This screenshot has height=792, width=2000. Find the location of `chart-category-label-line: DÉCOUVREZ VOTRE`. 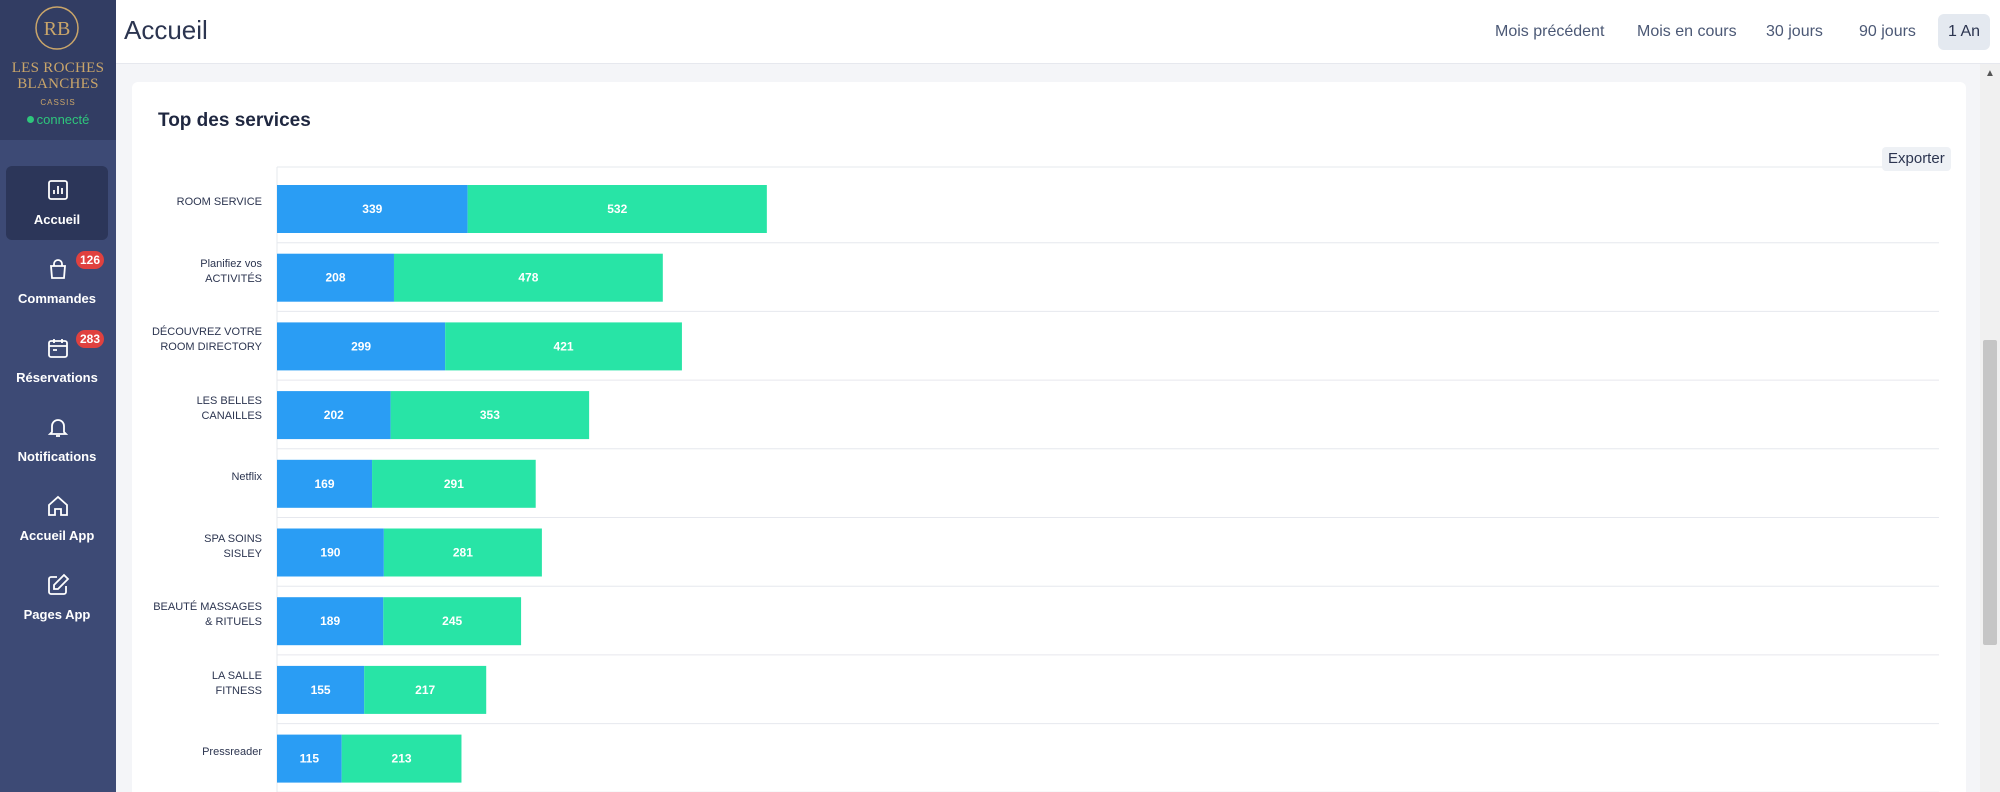

chart-category-label-line: DÉCOUVREZ VOTRE is located at coordinates (206, 332).